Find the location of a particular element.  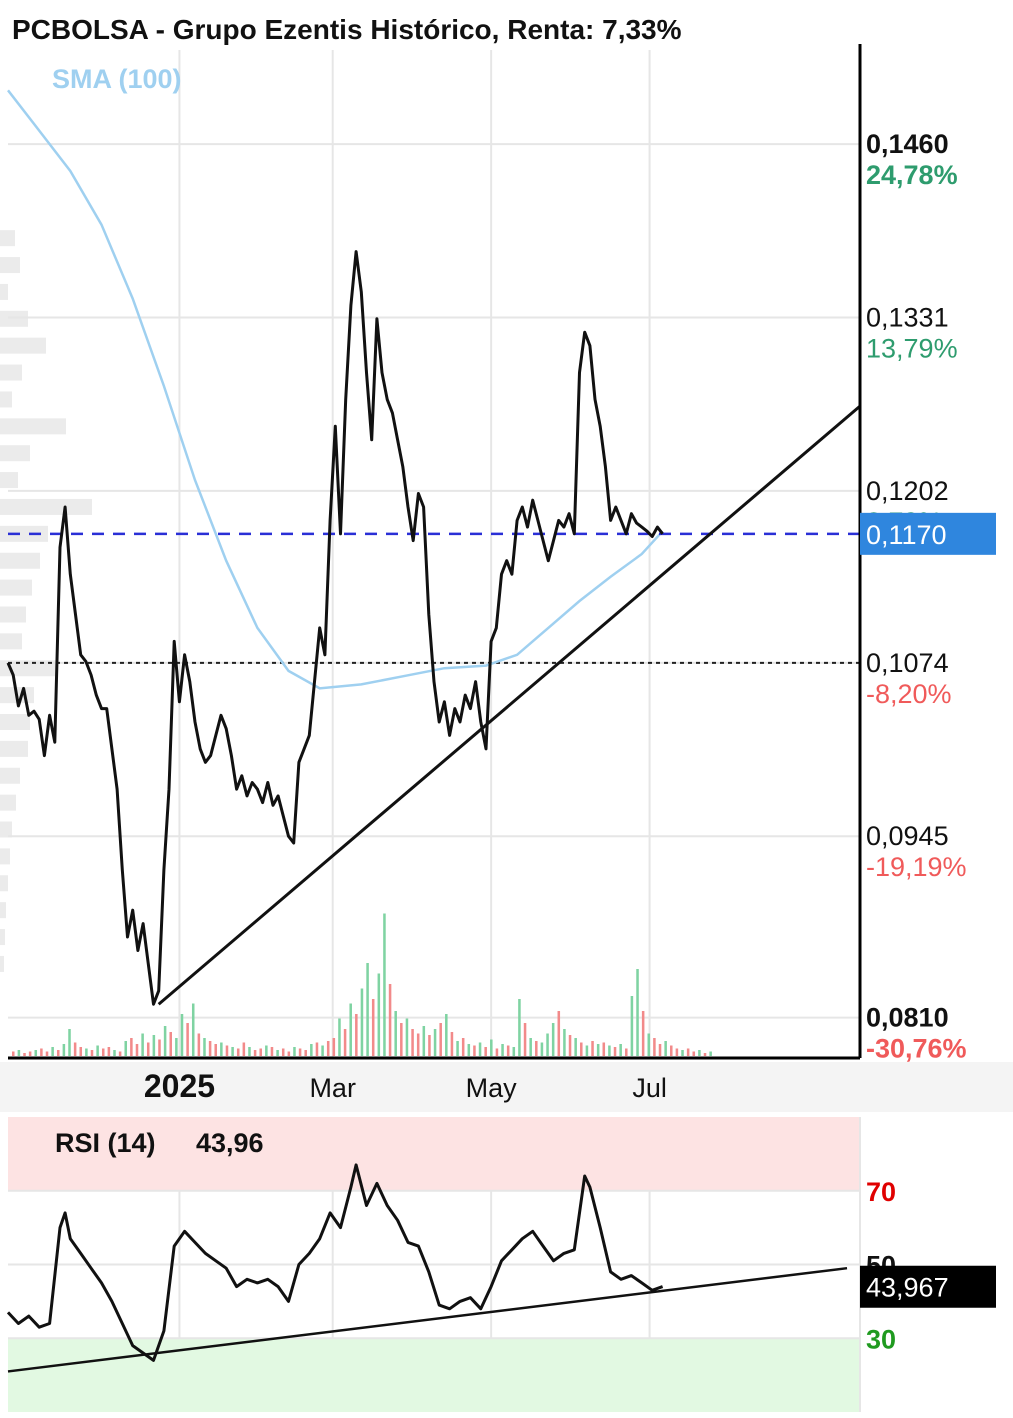

x-axis-tick-label: 2025 is located at coordinates (179, 1086).